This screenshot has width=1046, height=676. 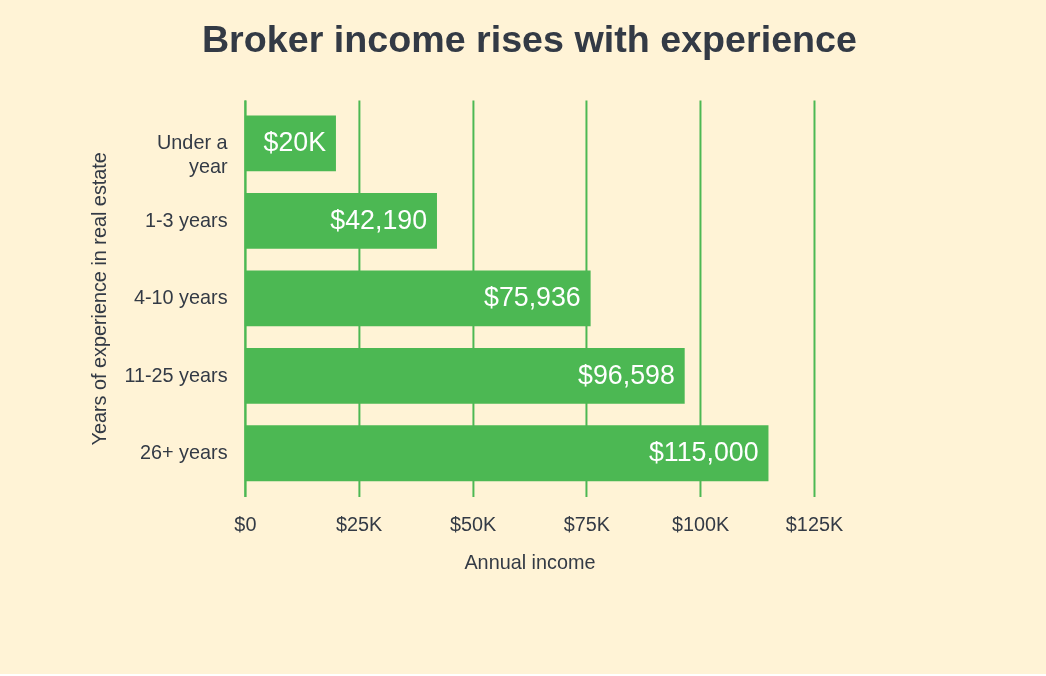 I want to click on chart-title: Broker income rises with experience, so click(x=529, y=39).